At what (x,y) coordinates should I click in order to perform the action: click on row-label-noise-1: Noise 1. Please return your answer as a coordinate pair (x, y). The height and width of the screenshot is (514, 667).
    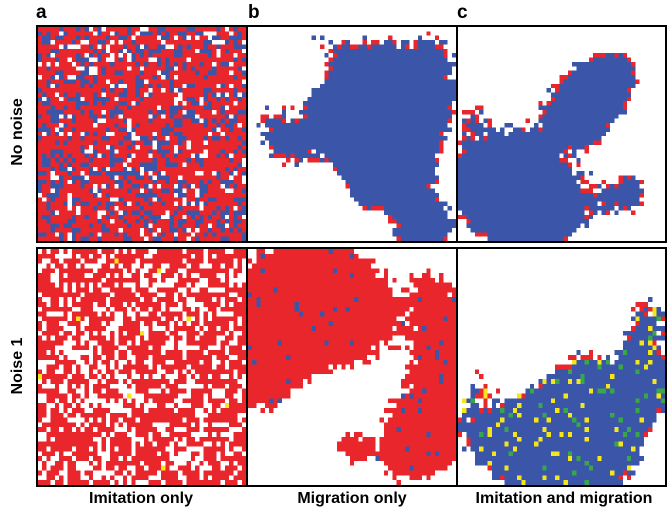
    Looking at the image, I should click on (17, 366).